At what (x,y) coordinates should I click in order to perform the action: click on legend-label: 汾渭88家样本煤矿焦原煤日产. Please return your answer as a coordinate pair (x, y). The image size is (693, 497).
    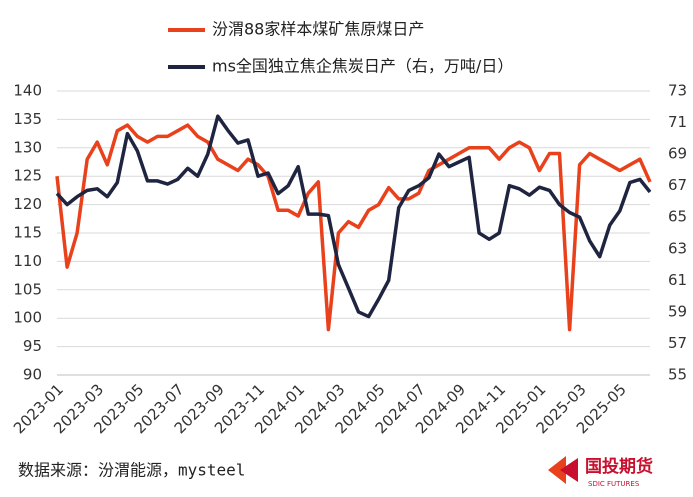
    Looking at the image, I should click on (318, 29).